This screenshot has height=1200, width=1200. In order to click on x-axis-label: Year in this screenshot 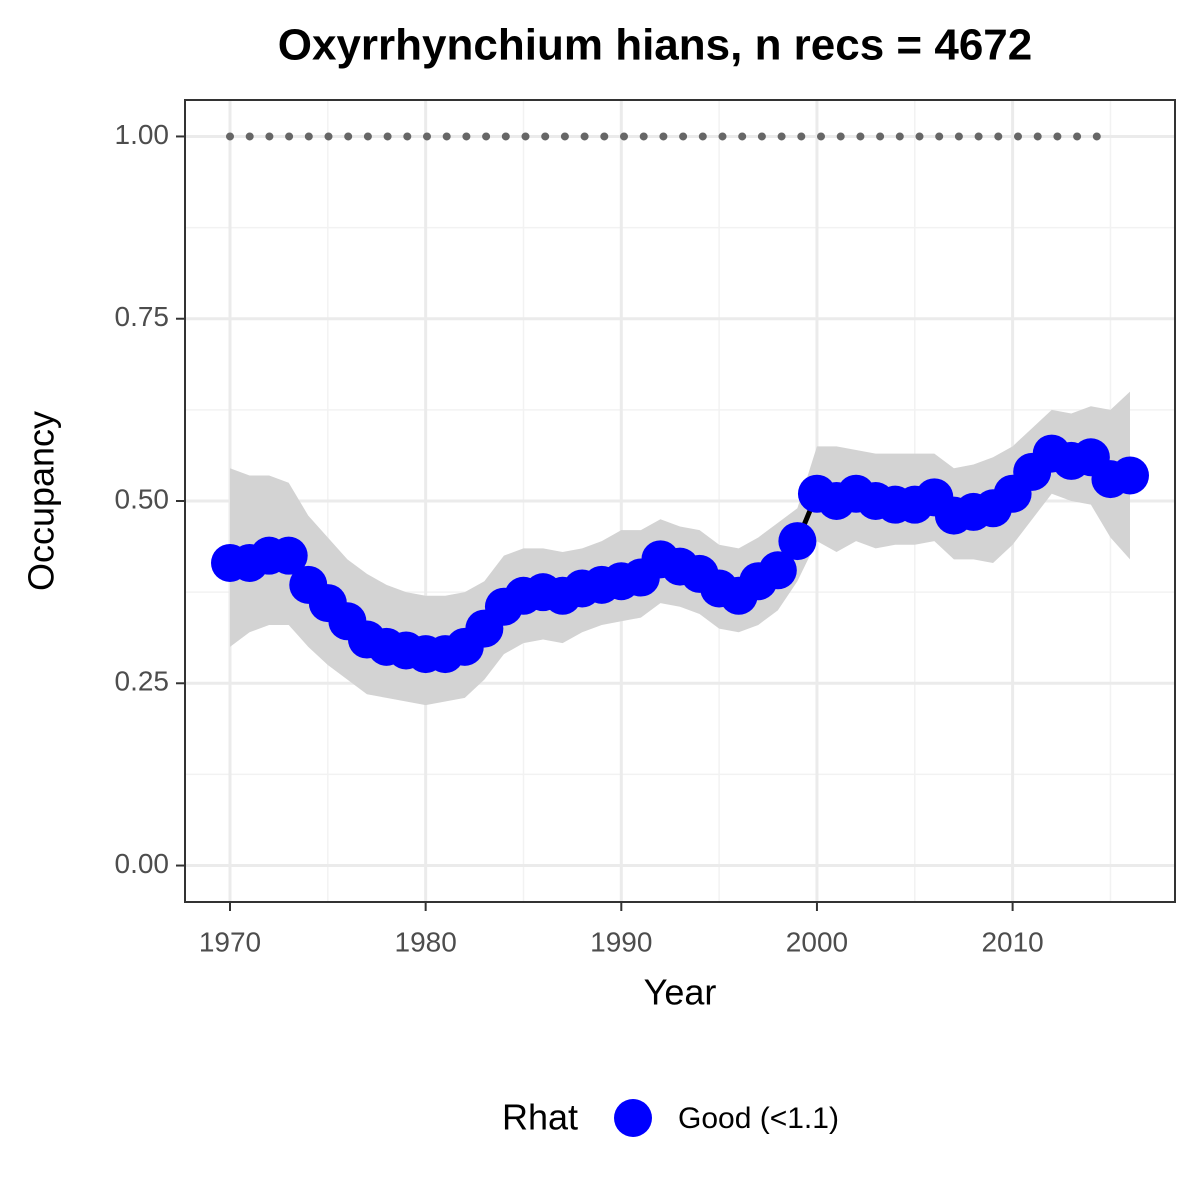, I will do `click(680, 992)`.